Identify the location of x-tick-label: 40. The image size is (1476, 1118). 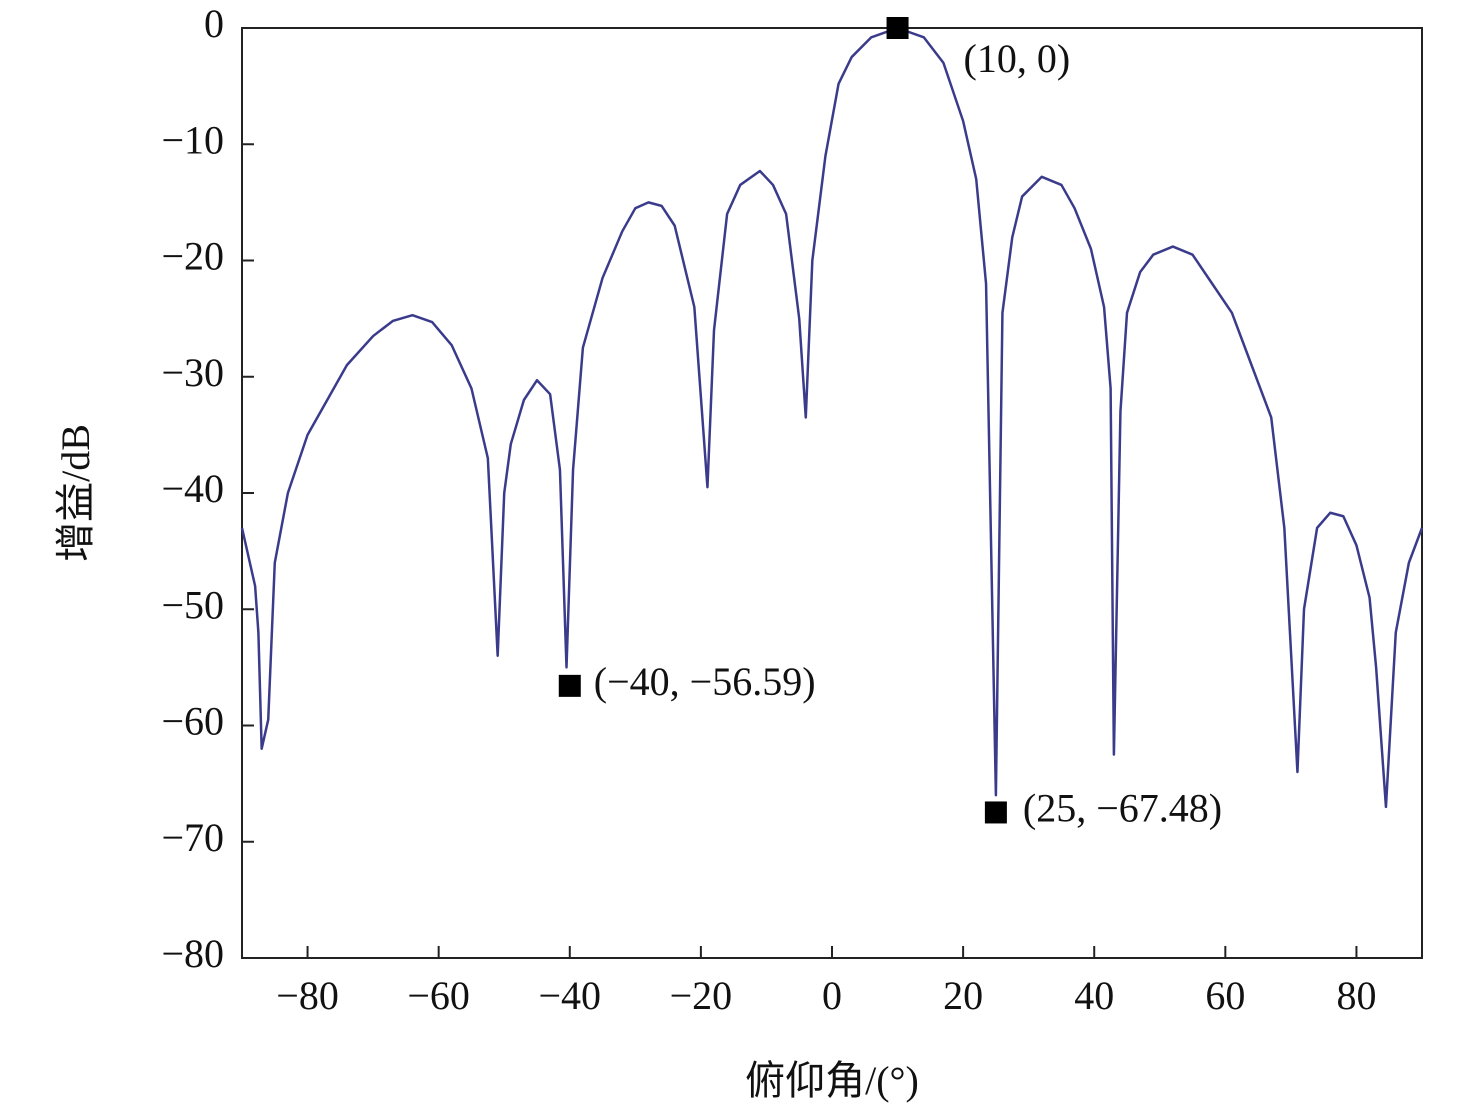
(1094, 995).